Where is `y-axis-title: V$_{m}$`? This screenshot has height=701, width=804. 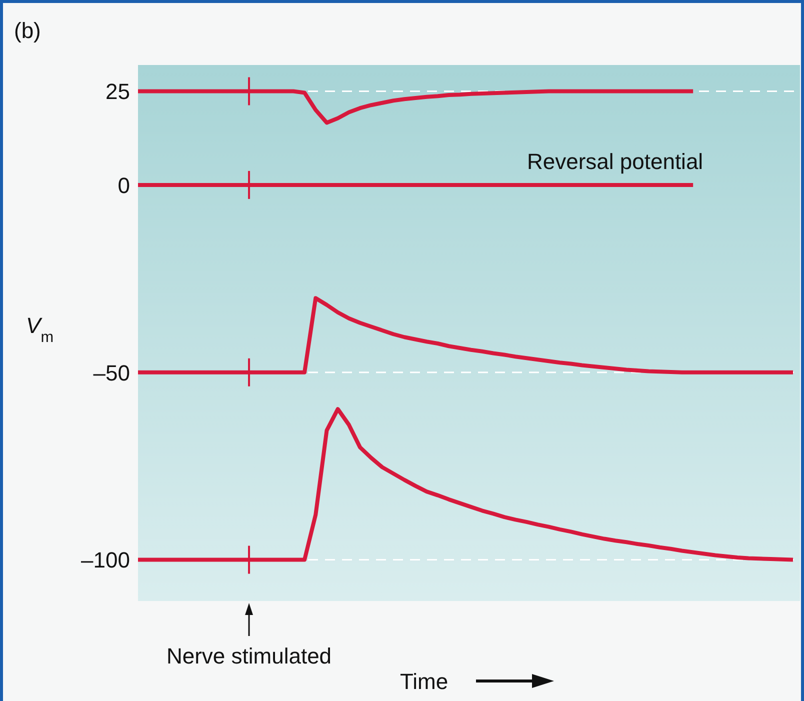 y-axis-title: V$_{m}$ is located at coordinates (40, 329).